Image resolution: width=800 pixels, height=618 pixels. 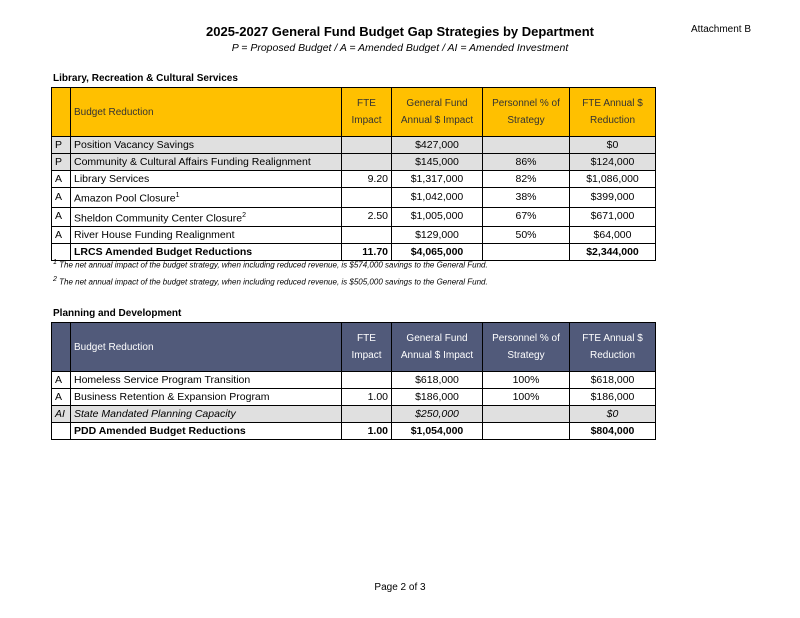 I want to click on cell-fte_red: $2,344,000, so click(x=612, y=252).